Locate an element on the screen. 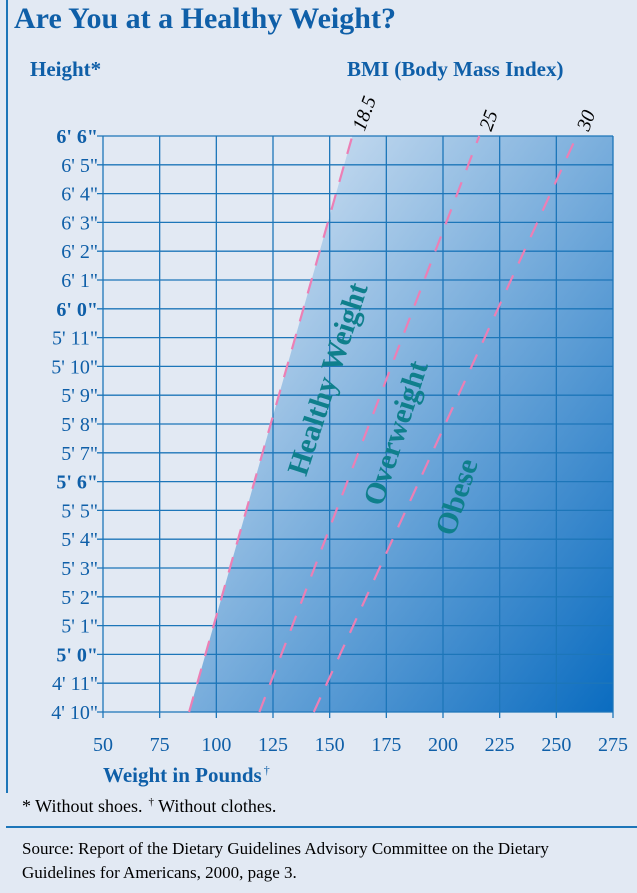 This screenshot has width=637, height=893. bmi-value-18.5: 18.5 is located at coordinates (364, 113).